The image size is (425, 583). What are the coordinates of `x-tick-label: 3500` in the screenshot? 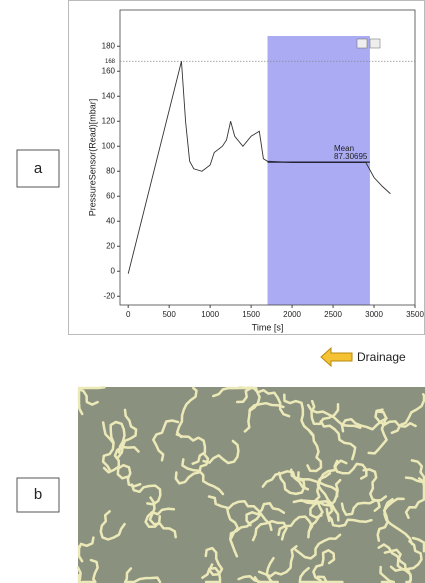 It's located at (415, 314).